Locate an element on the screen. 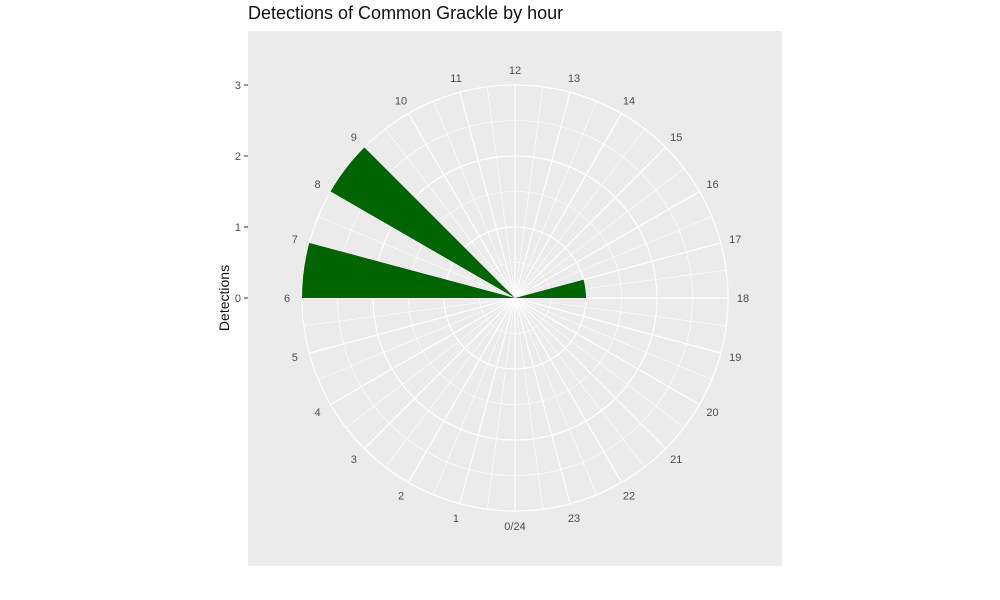 The image size is (1000, 600). hour-tick-label: 9 is located at coordinates (354, 138).